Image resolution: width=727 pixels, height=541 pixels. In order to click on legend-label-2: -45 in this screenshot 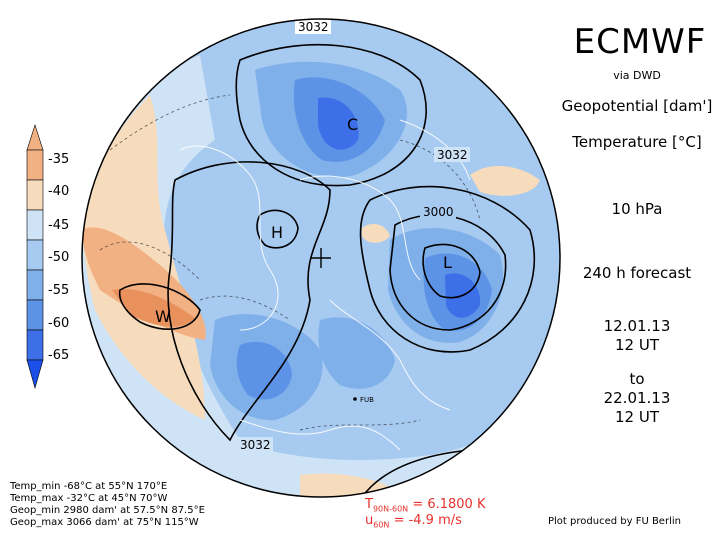, I will do `click(59, 225)`.